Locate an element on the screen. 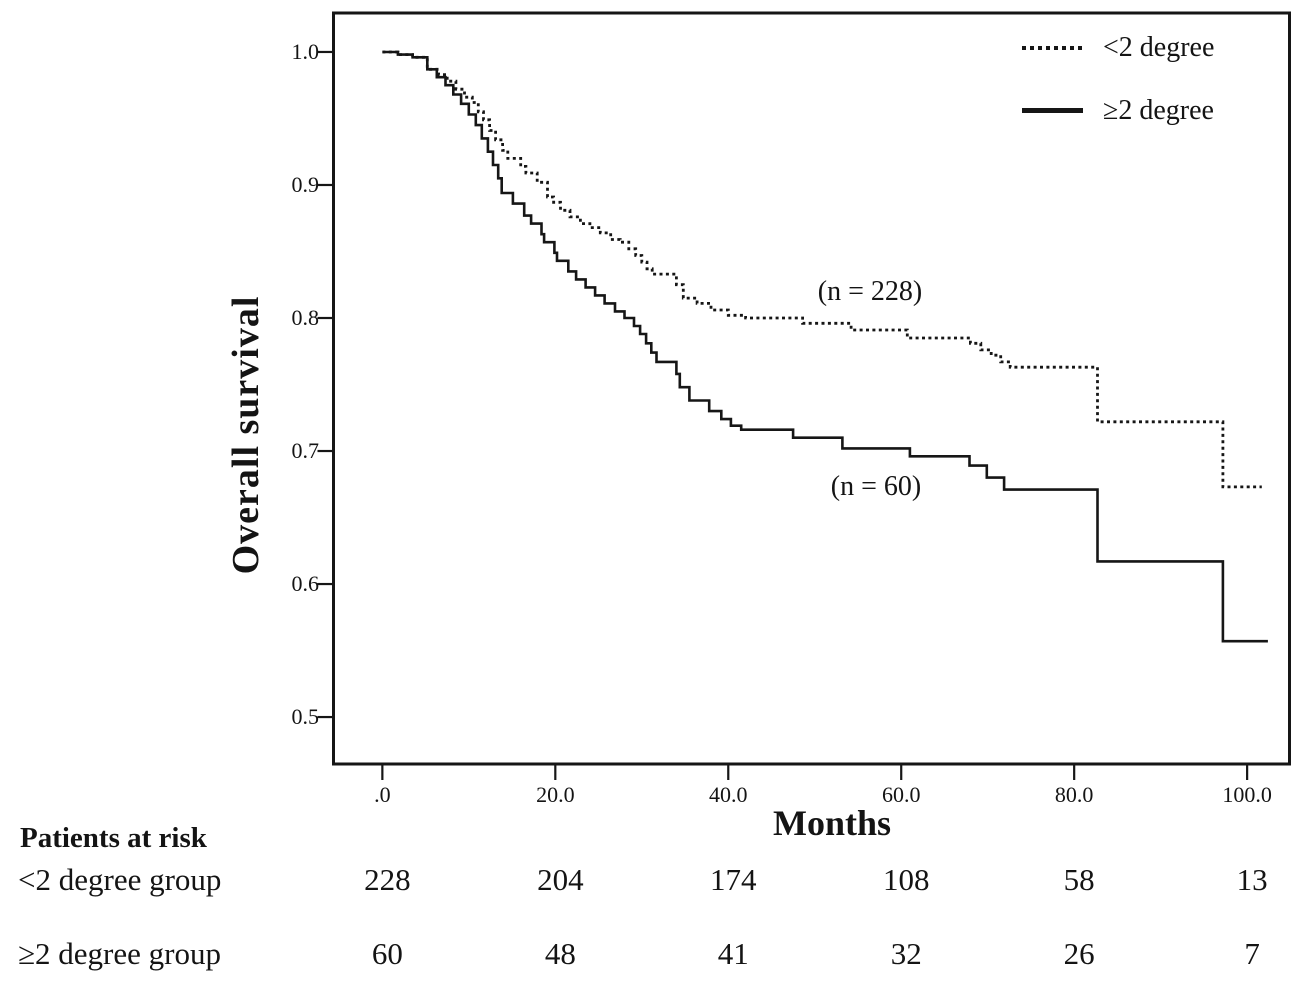 This screenshot has width=1309, height=993. x-tick-label: 20.0 is located at coordinates (555, 794).